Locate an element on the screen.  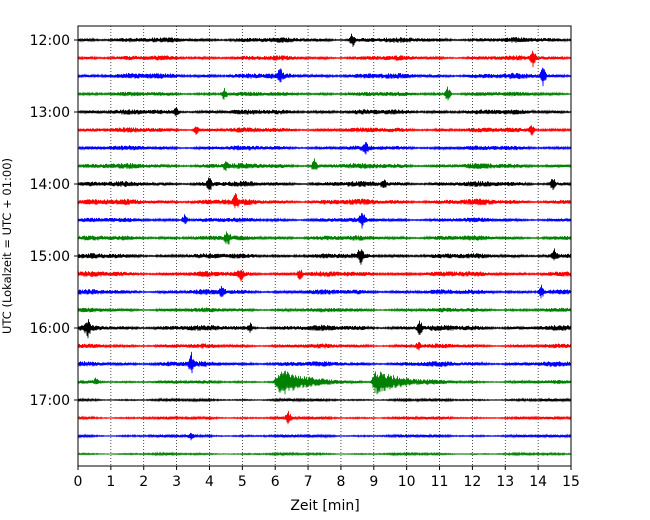
x-axis-ticks: 0 1 2 3 4 5 6 7 8 9 10 11 12 13 14 15 is located at coordinates (327, 478).